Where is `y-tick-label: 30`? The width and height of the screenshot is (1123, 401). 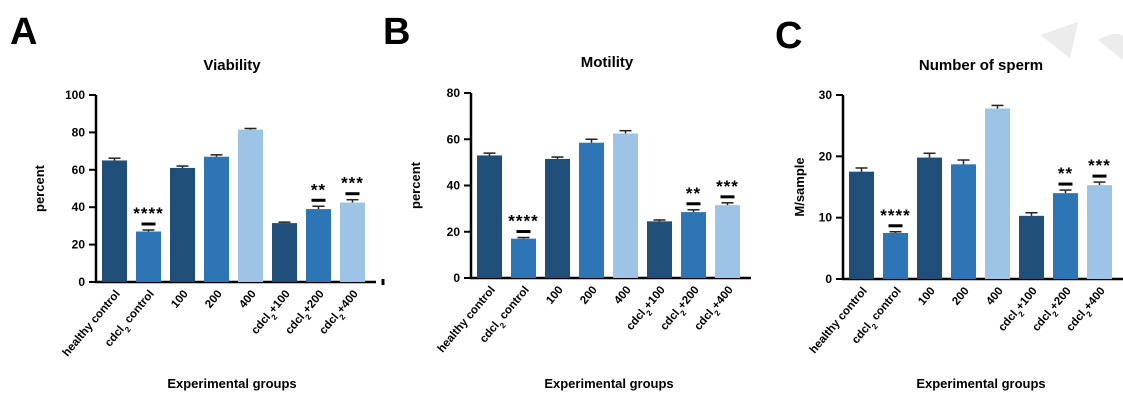
y-tick-label: 30 is located at coordinates (826, 95).